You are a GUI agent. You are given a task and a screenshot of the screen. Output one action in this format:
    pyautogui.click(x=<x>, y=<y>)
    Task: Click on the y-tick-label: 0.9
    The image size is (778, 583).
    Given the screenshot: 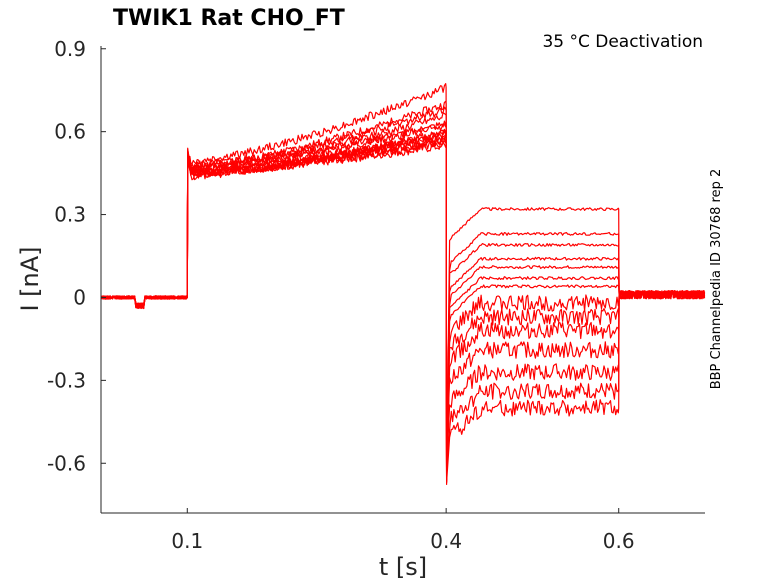 What is the action you would take?
    pyautogui.click(x=70, y=49)
    